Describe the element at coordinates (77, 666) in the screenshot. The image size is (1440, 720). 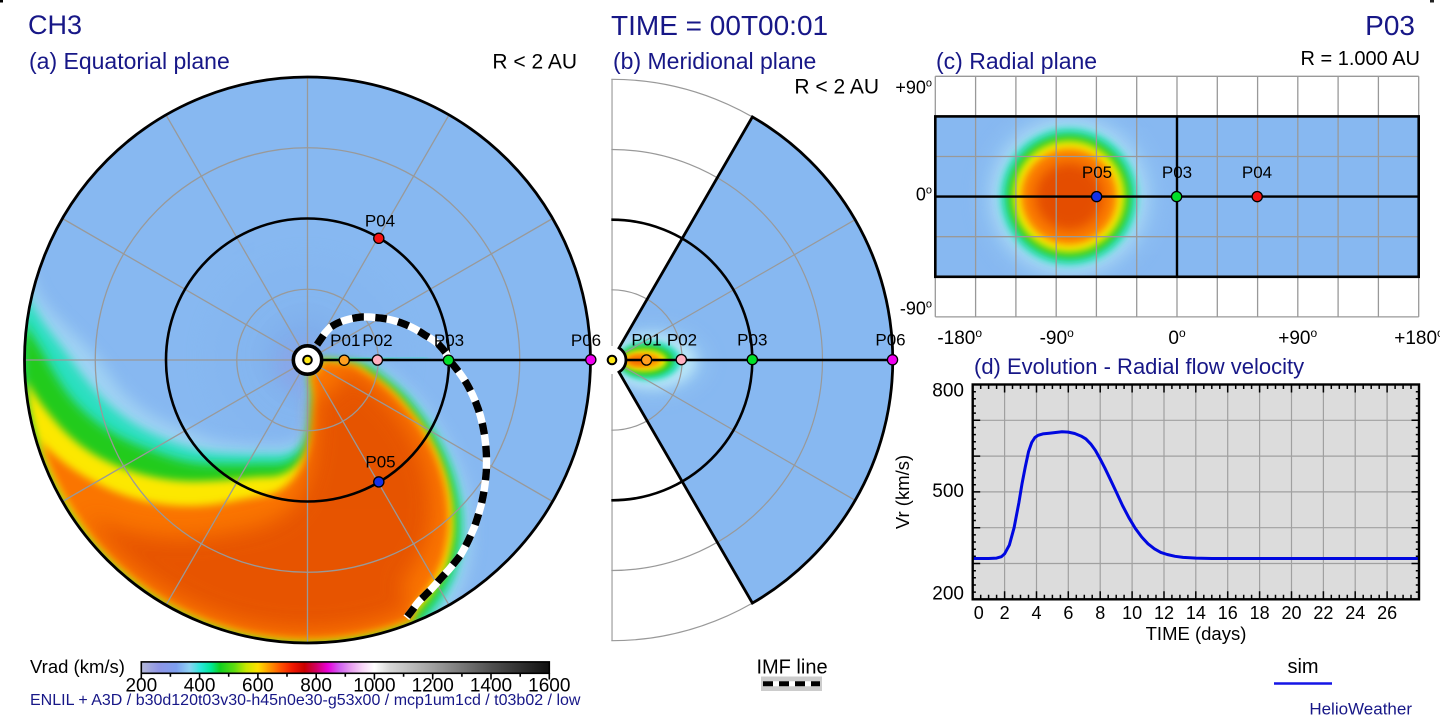
I see `svg-text: Vrad (km/s)` at that location.